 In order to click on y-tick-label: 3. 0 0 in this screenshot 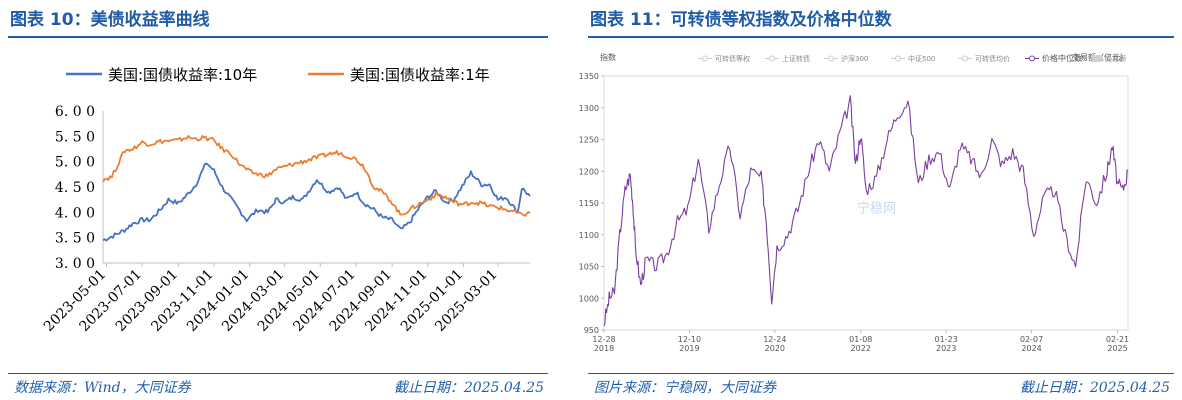, I will do `click(75, 264)`.